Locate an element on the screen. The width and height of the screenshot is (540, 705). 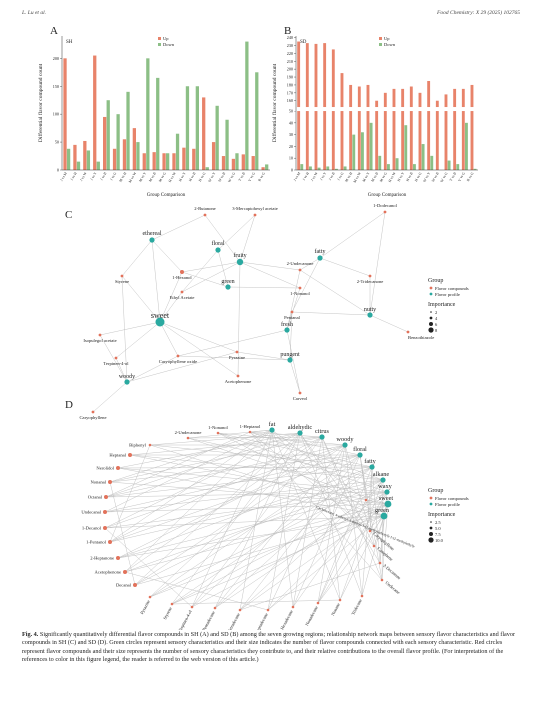
y-tick-label: 230 is located at coordinates (290, 45).